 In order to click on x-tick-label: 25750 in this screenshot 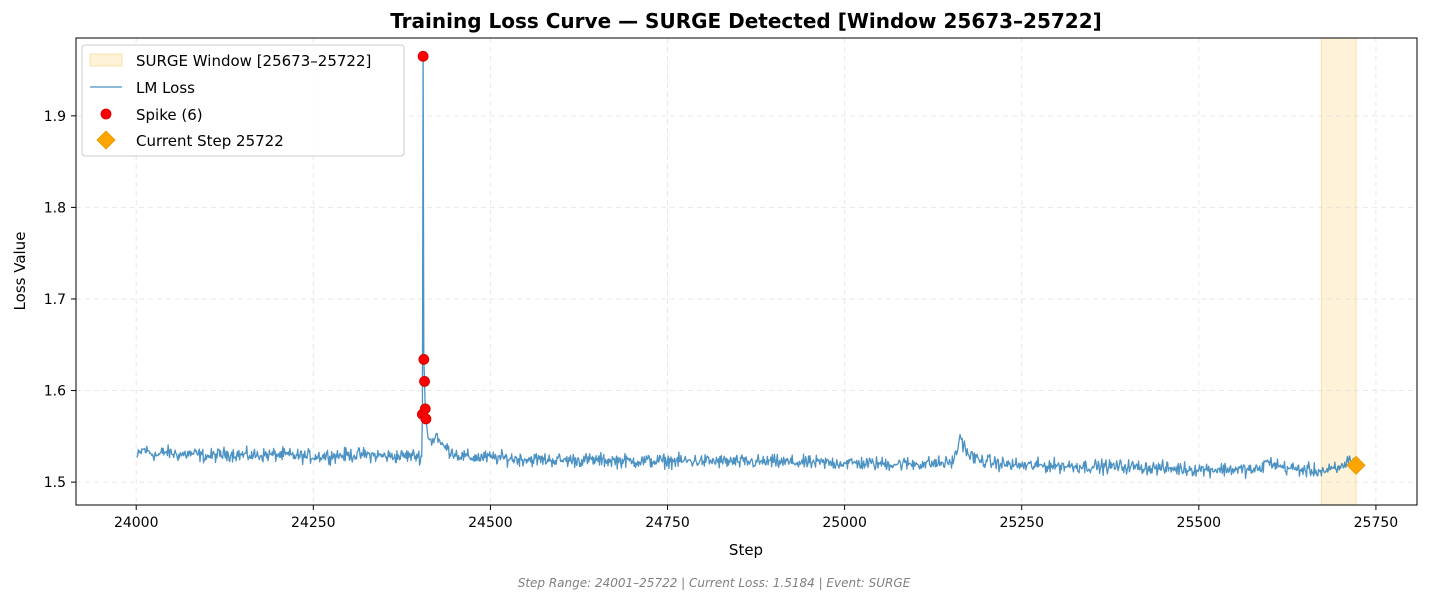, I will do `click(1376, 523)`.